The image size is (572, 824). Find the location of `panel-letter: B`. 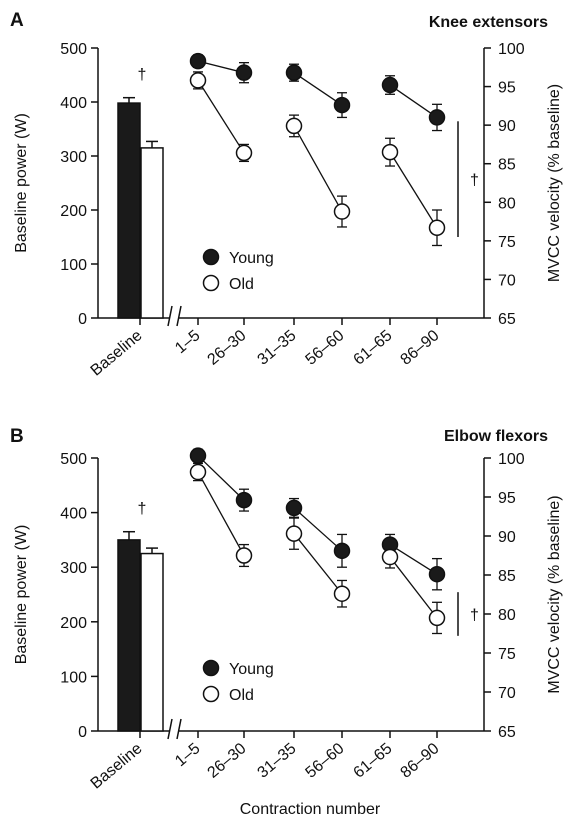

panel-letter: B is located at coordinates (17, 436).